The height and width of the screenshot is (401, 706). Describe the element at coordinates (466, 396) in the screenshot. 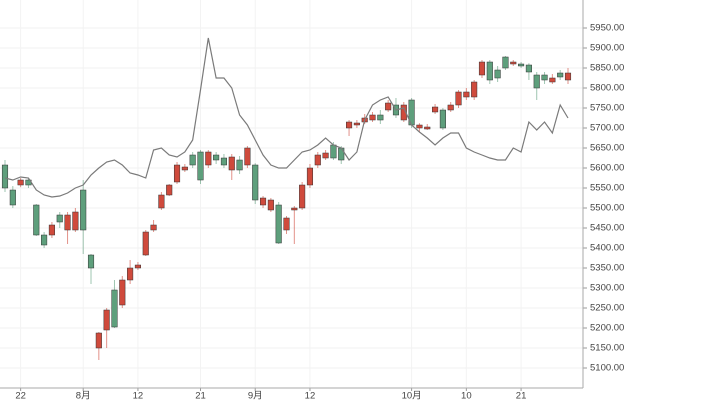

I see `x-tick-label: 10` at that location.